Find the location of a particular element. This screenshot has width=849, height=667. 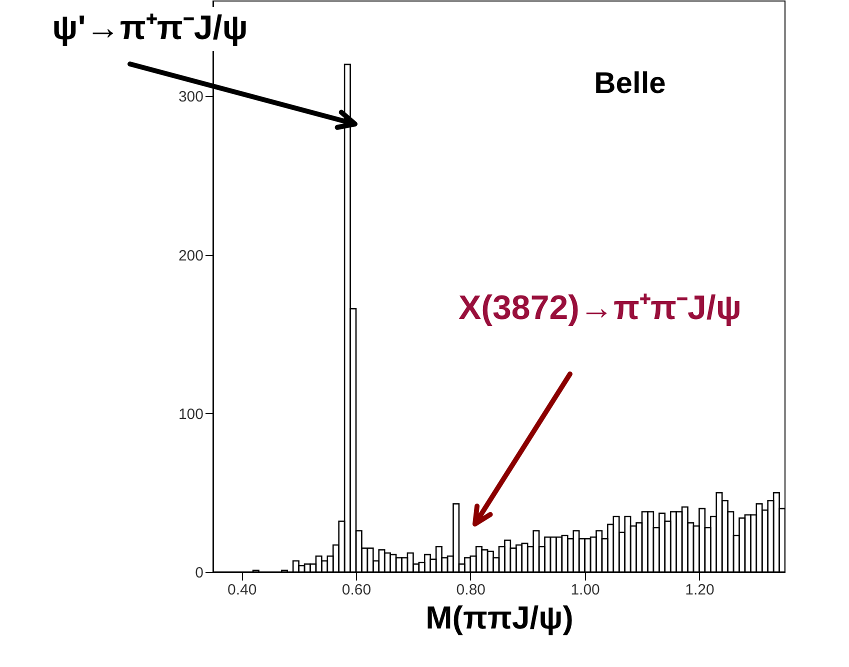

x-tick-label: 1.20 is located at coordinates (699, 590).